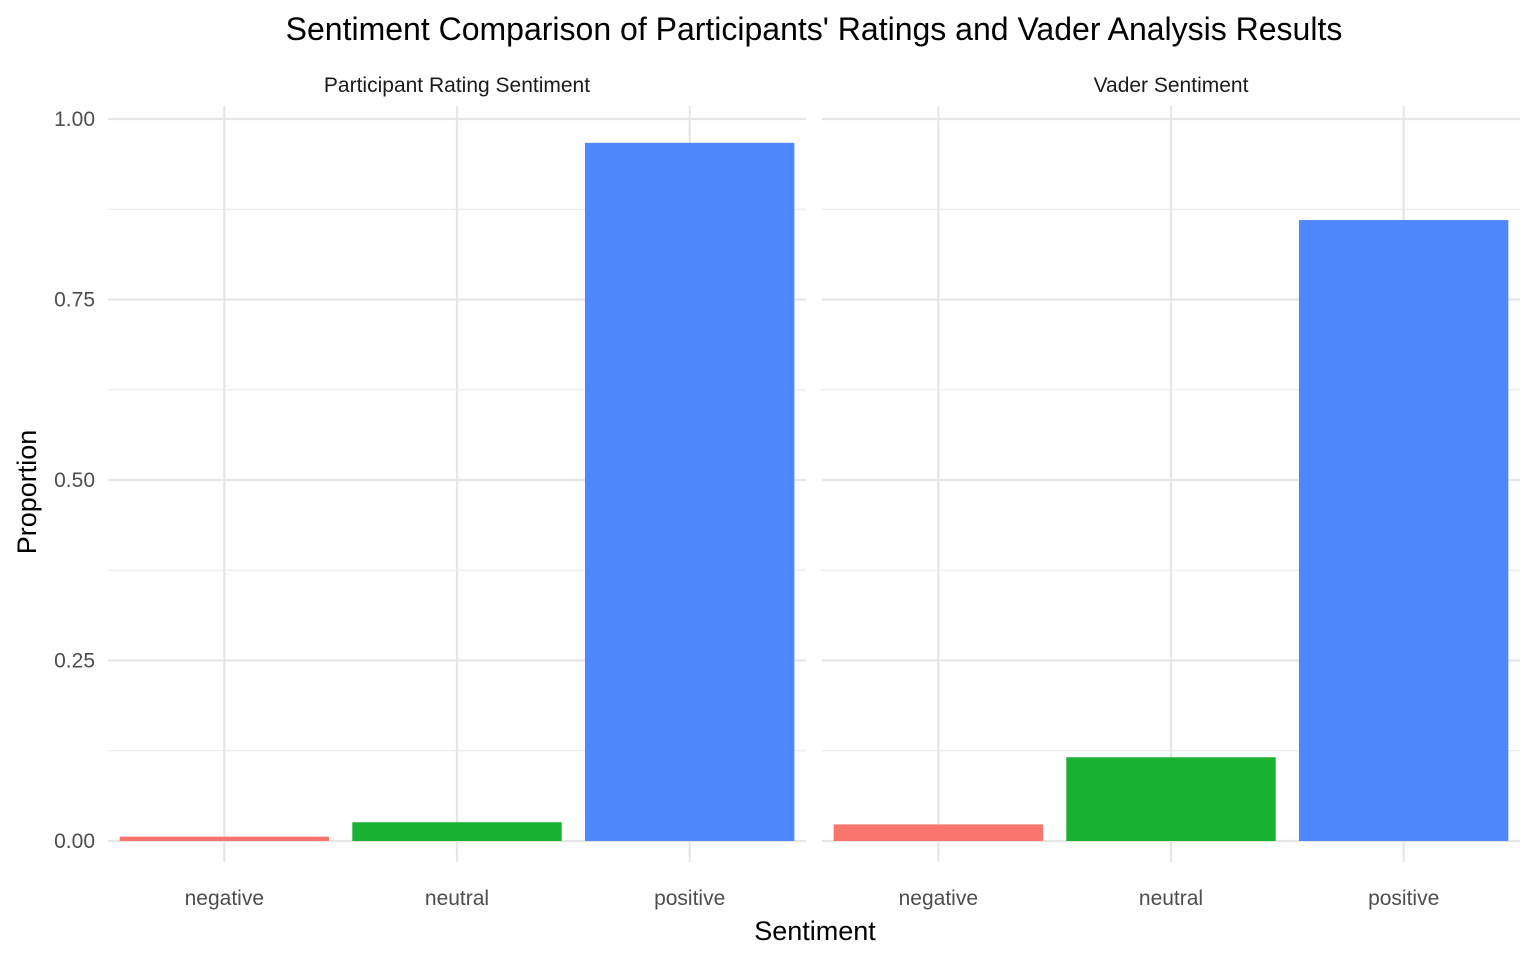 Image resolution: width=1536 pixels, height=960 pixels. Describe the element at coordinates (74, 661) in the screenshot. I see `y-tick-label: 0.25` at that location.